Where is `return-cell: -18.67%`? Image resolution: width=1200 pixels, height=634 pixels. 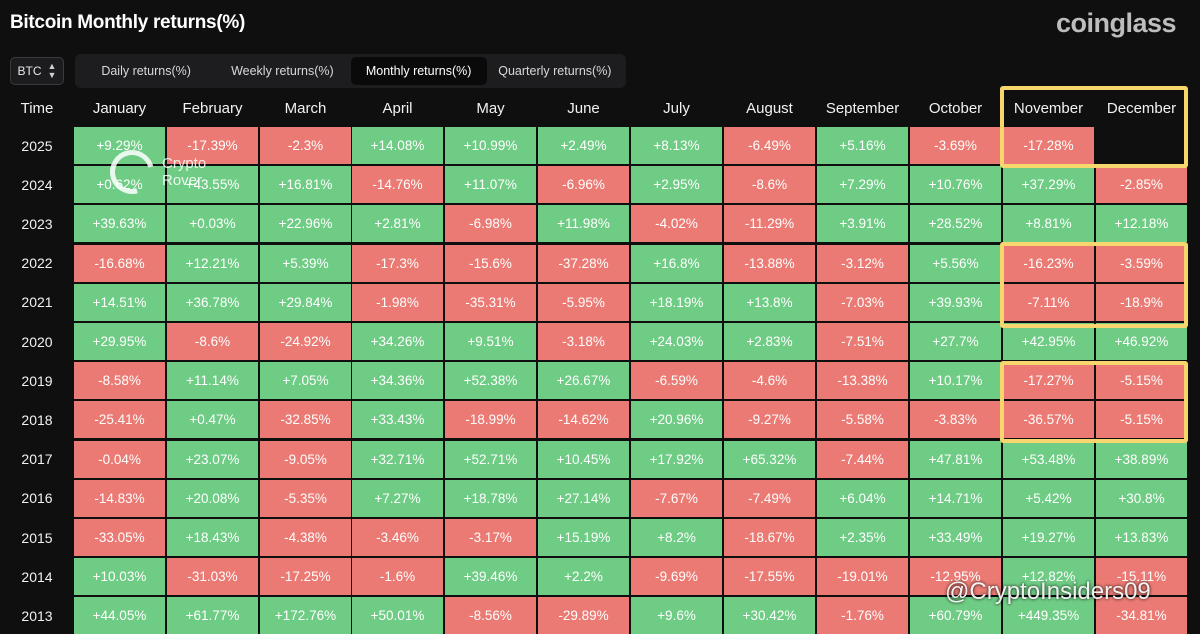
return-cell: -18.67% is located at coordinates (769, 537).